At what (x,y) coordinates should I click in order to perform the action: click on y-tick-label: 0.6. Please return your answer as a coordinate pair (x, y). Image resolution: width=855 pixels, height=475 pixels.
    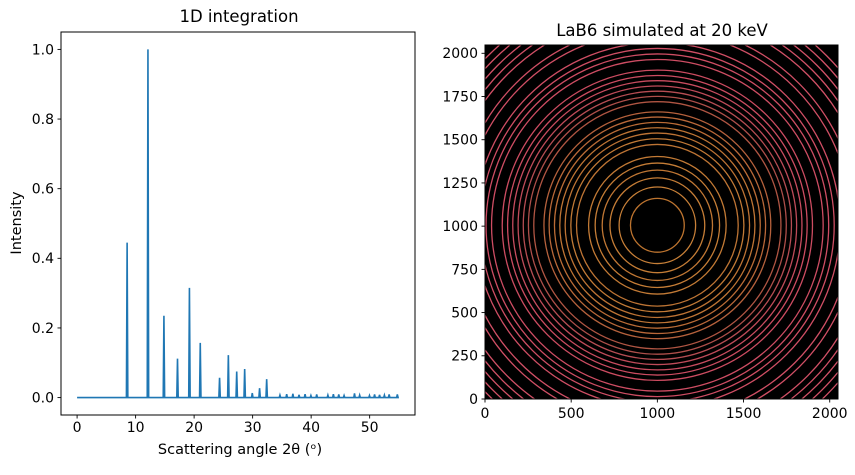
    Looking at the image, I should click on (43, 190).